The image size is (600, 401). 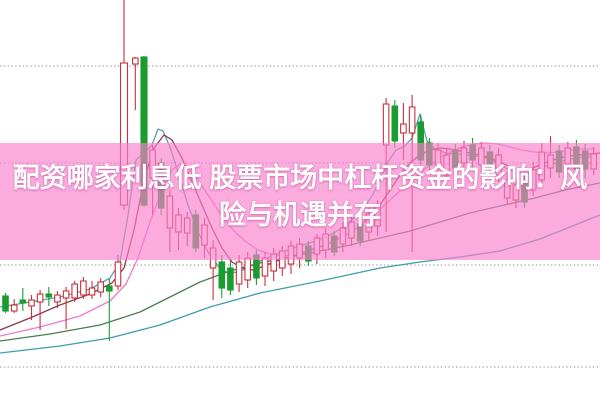 What do you see at coordinates (300, 178) in the screenshot?
I see `headline-line-1: 配资哪家利息低 股票市场中杠杆资金的影响：风` at bounding box center [300, 178].